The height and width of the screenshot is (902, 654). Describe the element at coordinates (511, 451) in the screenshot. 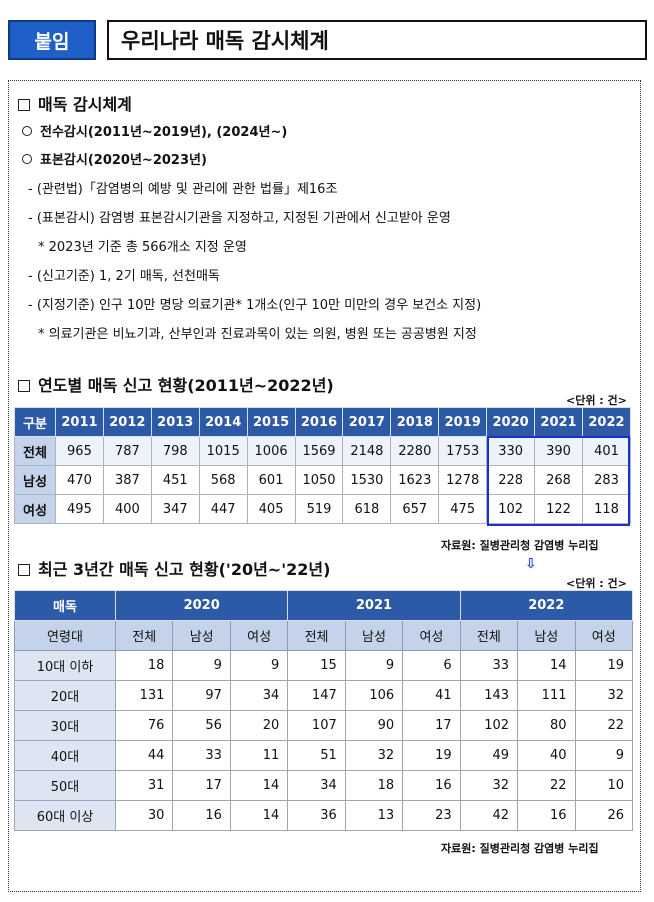

I see `table-cell: 330` at that location.